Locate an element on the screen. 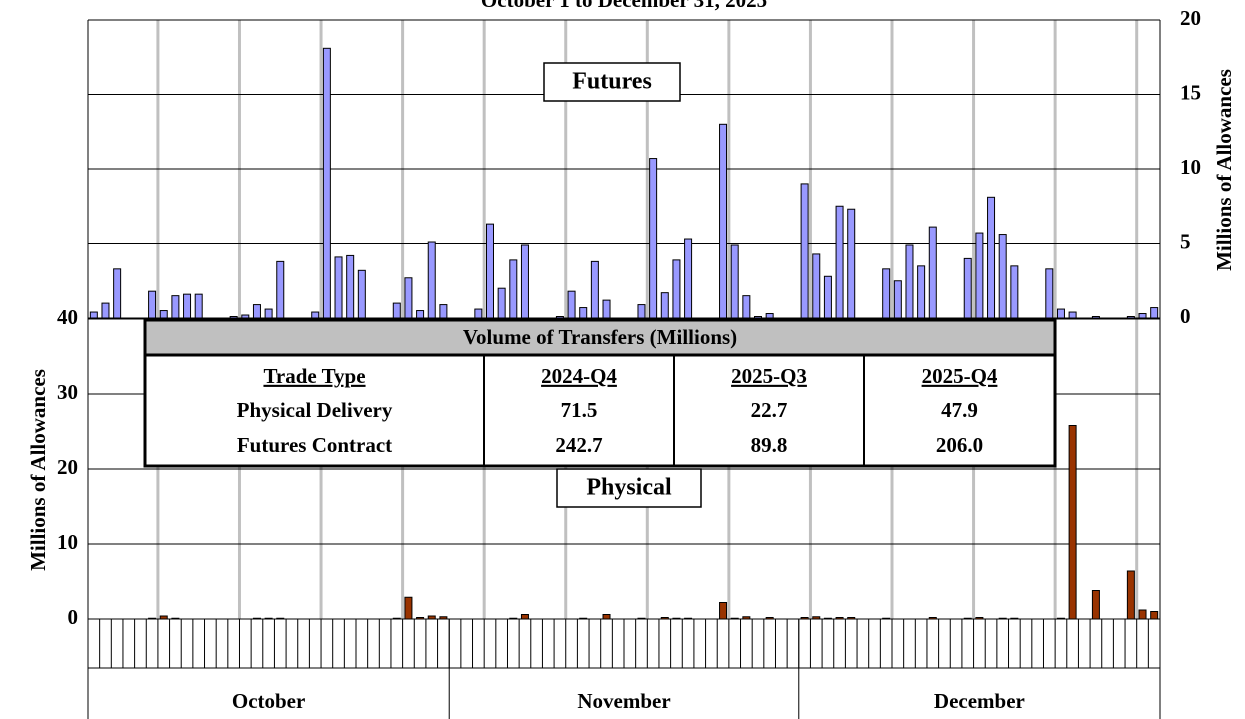 This screenshot has height=719, width=1245. series-label: Futures is located at coordinates (612, 82).